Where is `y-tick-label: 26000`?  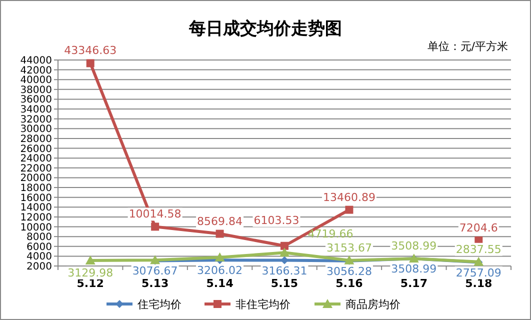 y-tick-label: 26000 is located at coordinates (36, 149).